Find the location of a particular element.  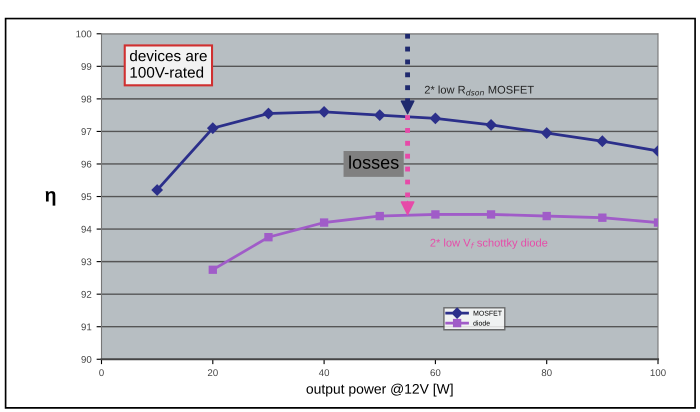

x-axis-title: output power @12V [W] is located at coordinates (379, 390).